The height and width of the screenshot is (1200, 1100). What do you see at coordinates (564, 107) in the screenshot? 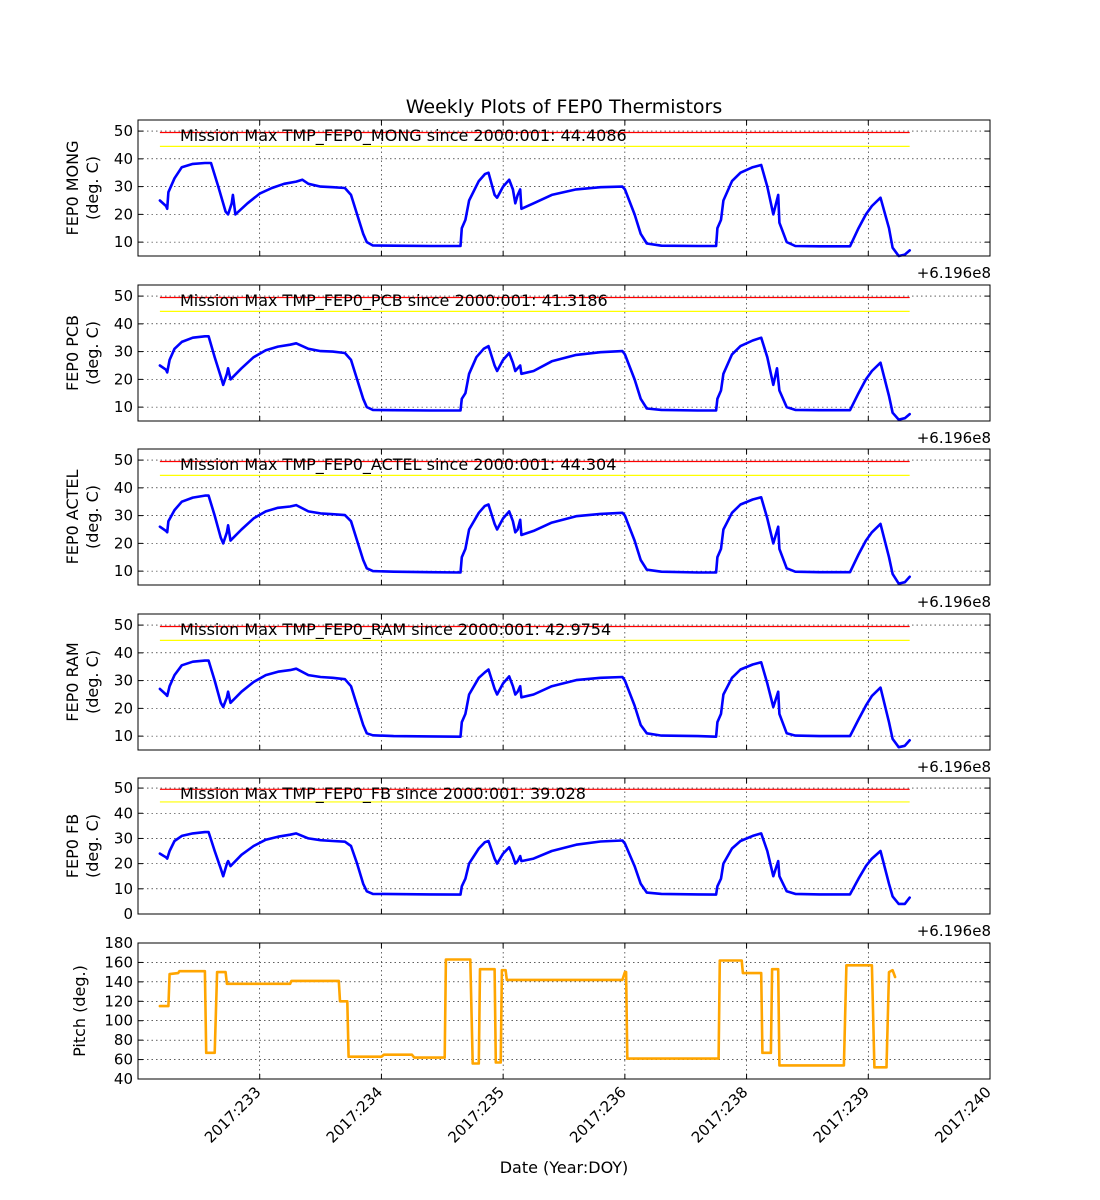
I see `figure-title: Weekly Plots of FEP0 Thermistors` at bounding box center [564, 107].